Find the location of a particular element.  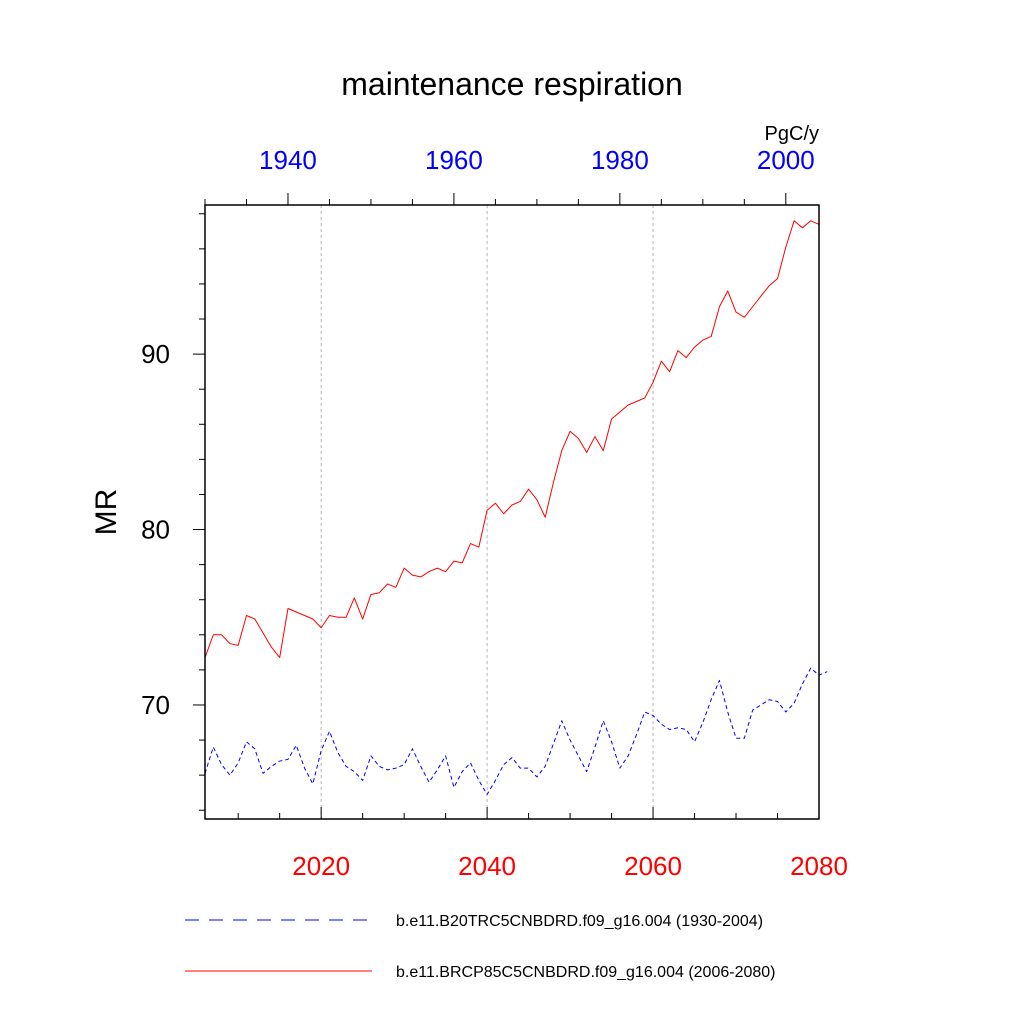

units-label: PgC/y is located at coordinates (792, 134).